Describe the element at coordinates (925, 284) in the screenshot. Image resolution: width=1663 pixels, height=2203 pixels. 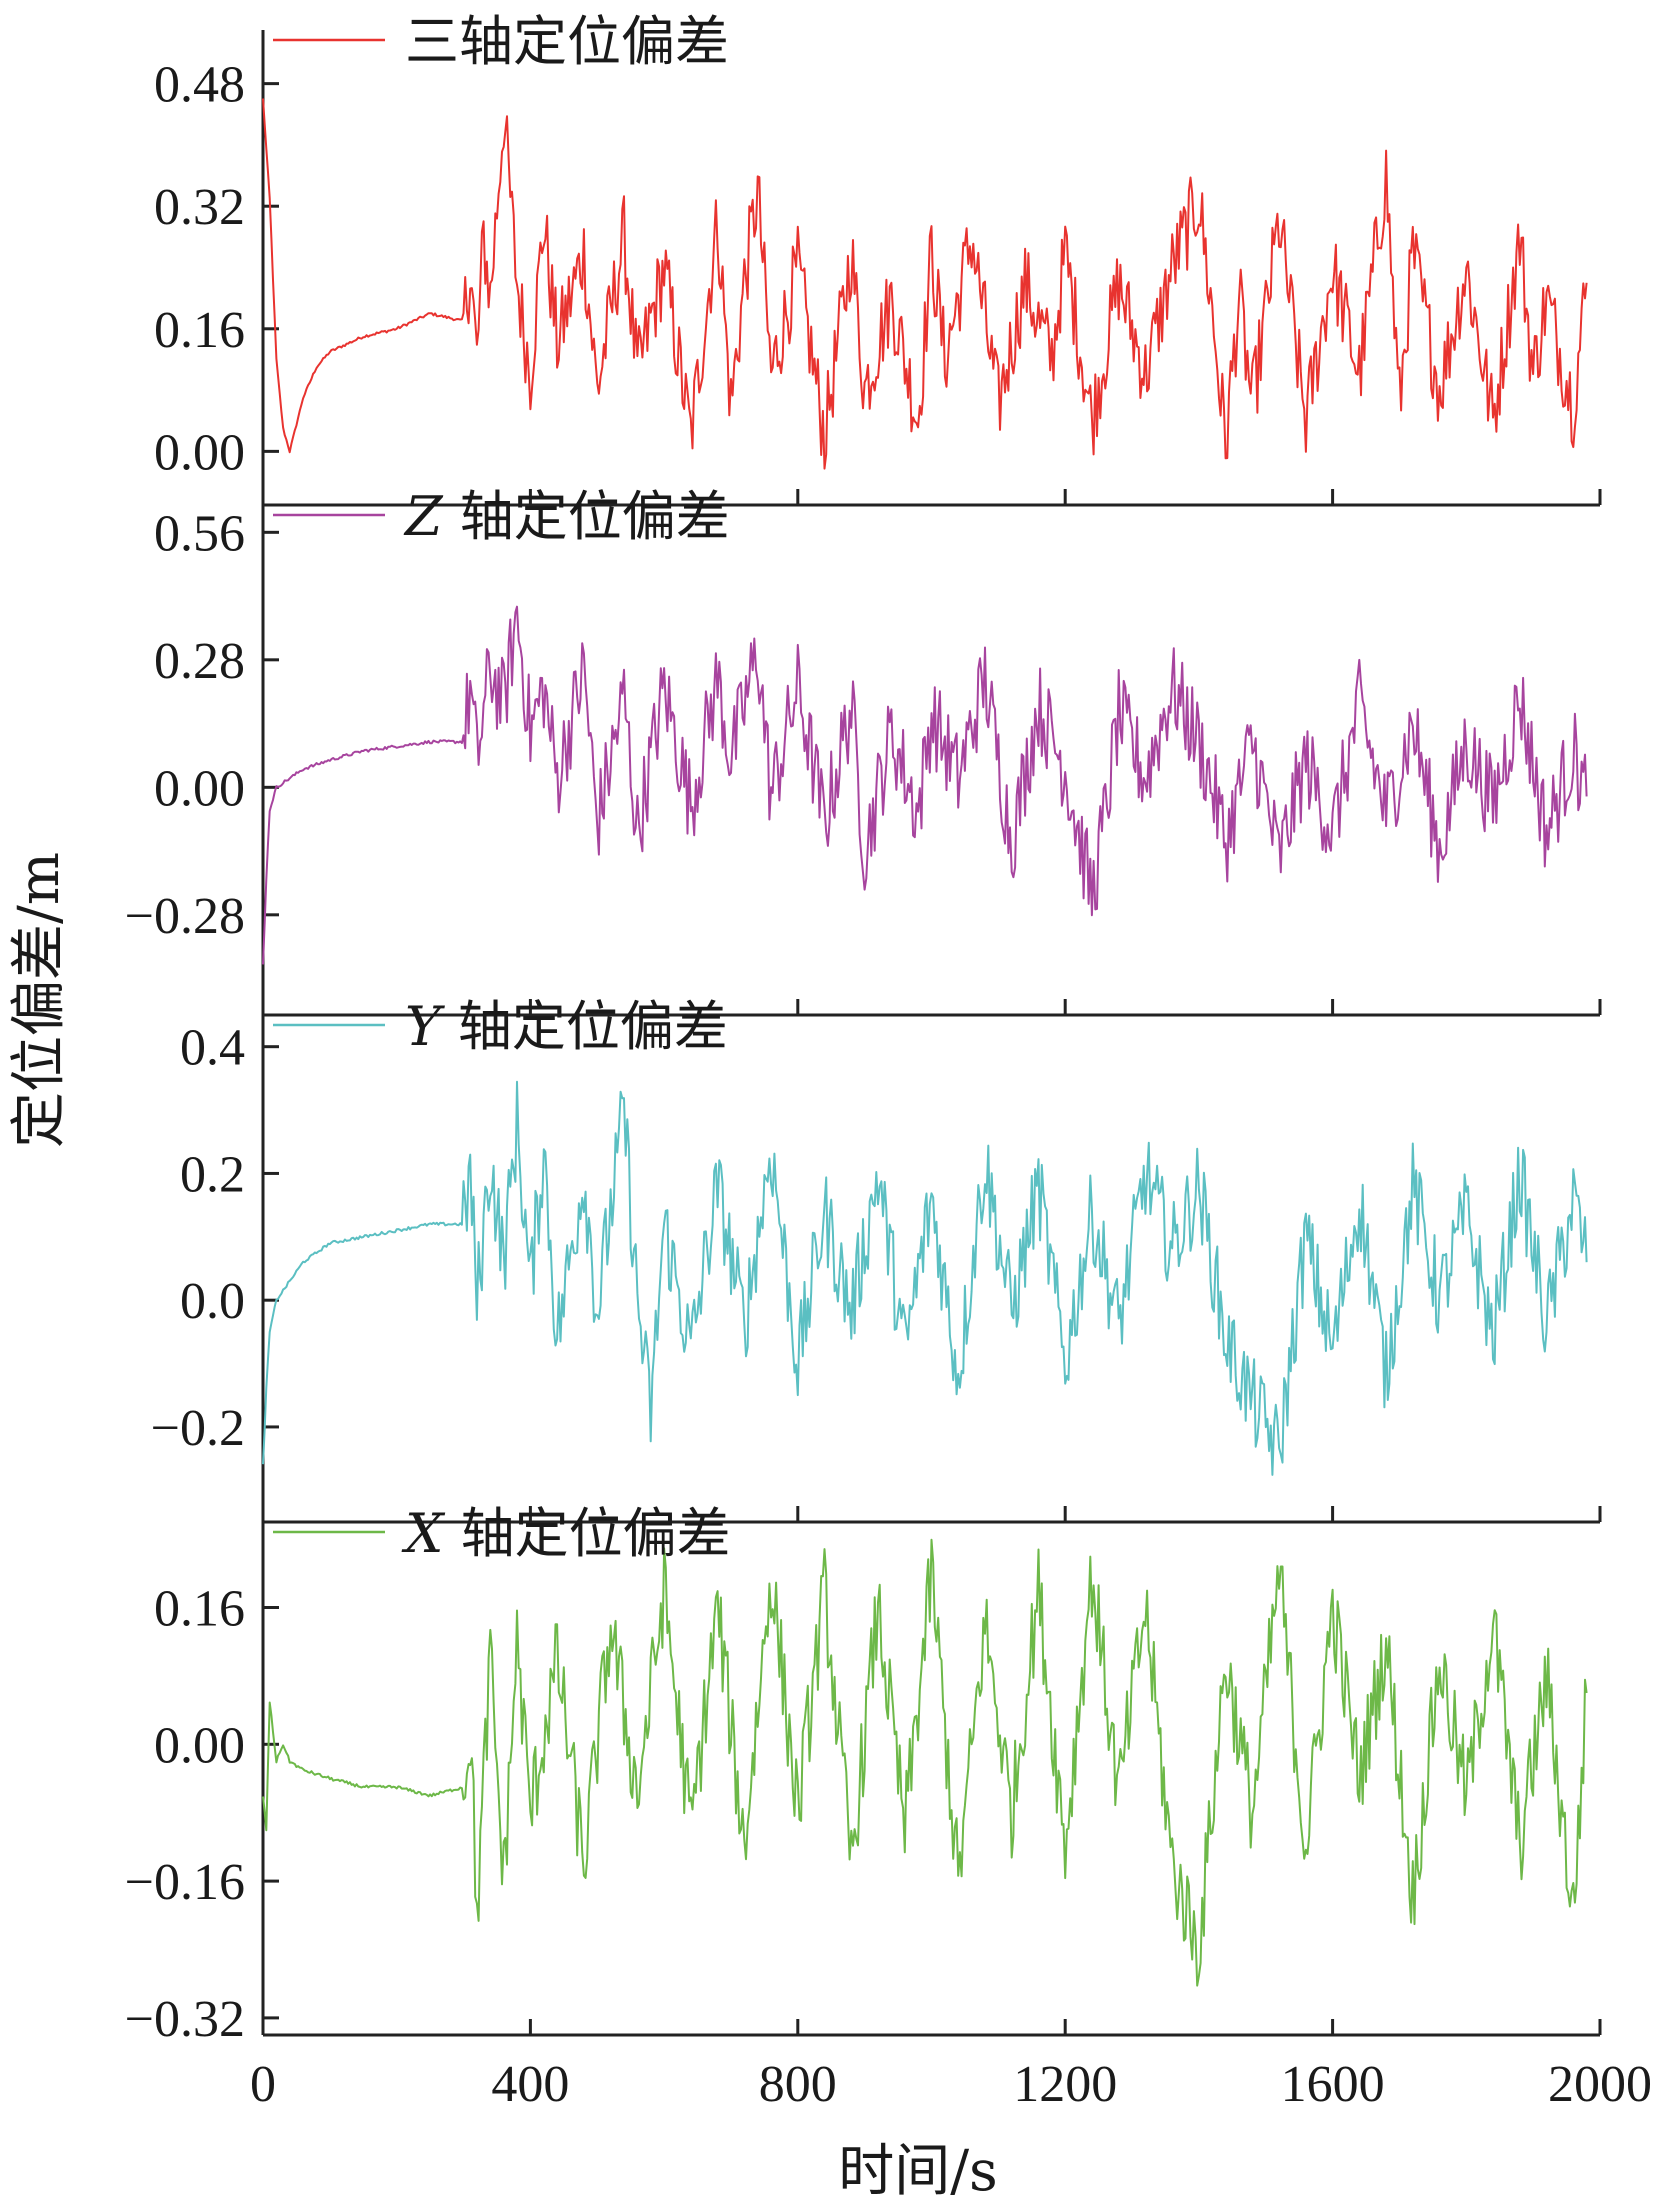
I see `panel-1-series-line` at that location.